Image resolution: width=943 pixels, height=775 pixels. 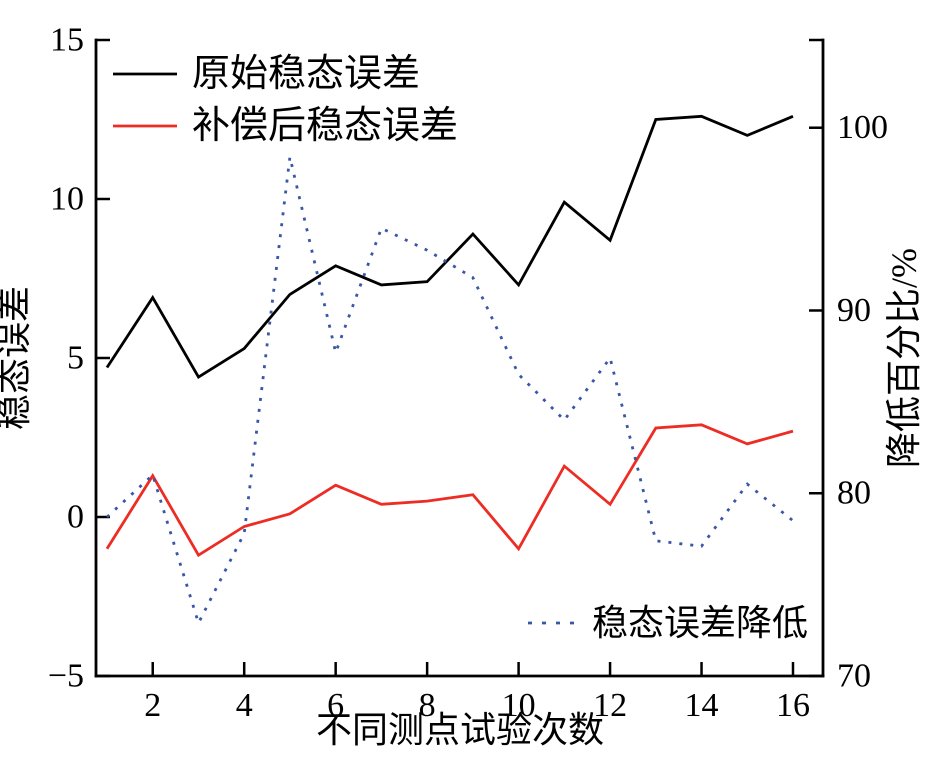 I want to click on x-tick-label: 16, so click(x=793, y=705).